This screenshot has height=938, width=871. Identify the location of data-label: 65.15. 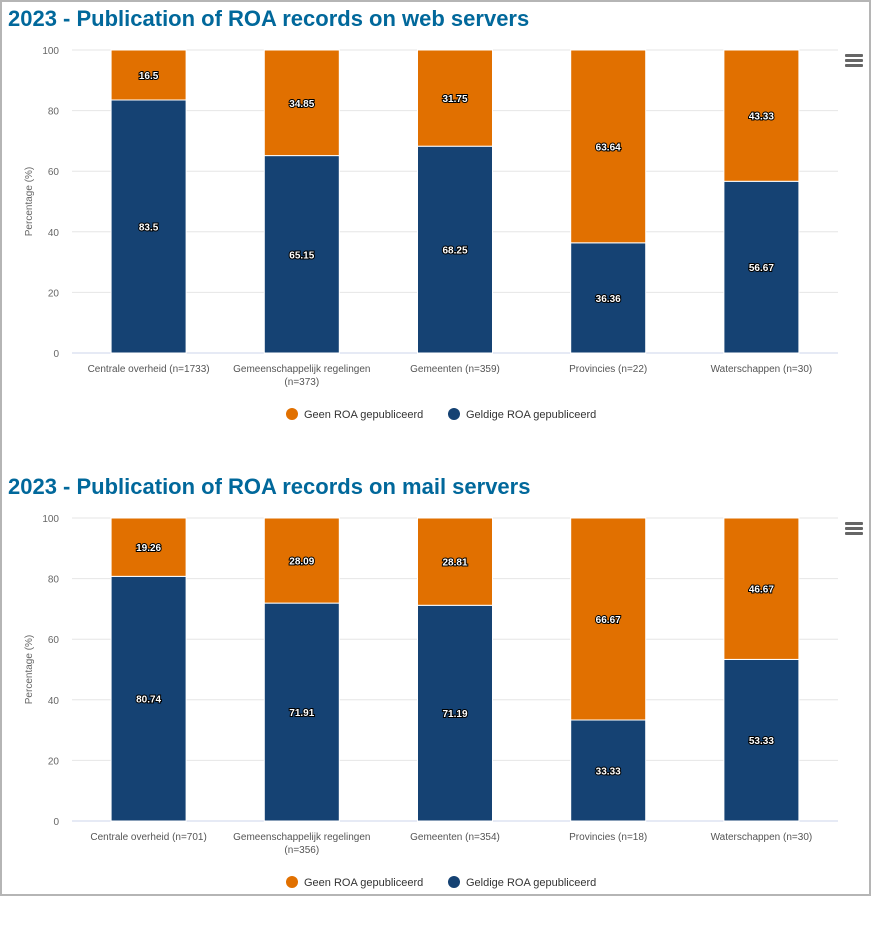
(301, 255).